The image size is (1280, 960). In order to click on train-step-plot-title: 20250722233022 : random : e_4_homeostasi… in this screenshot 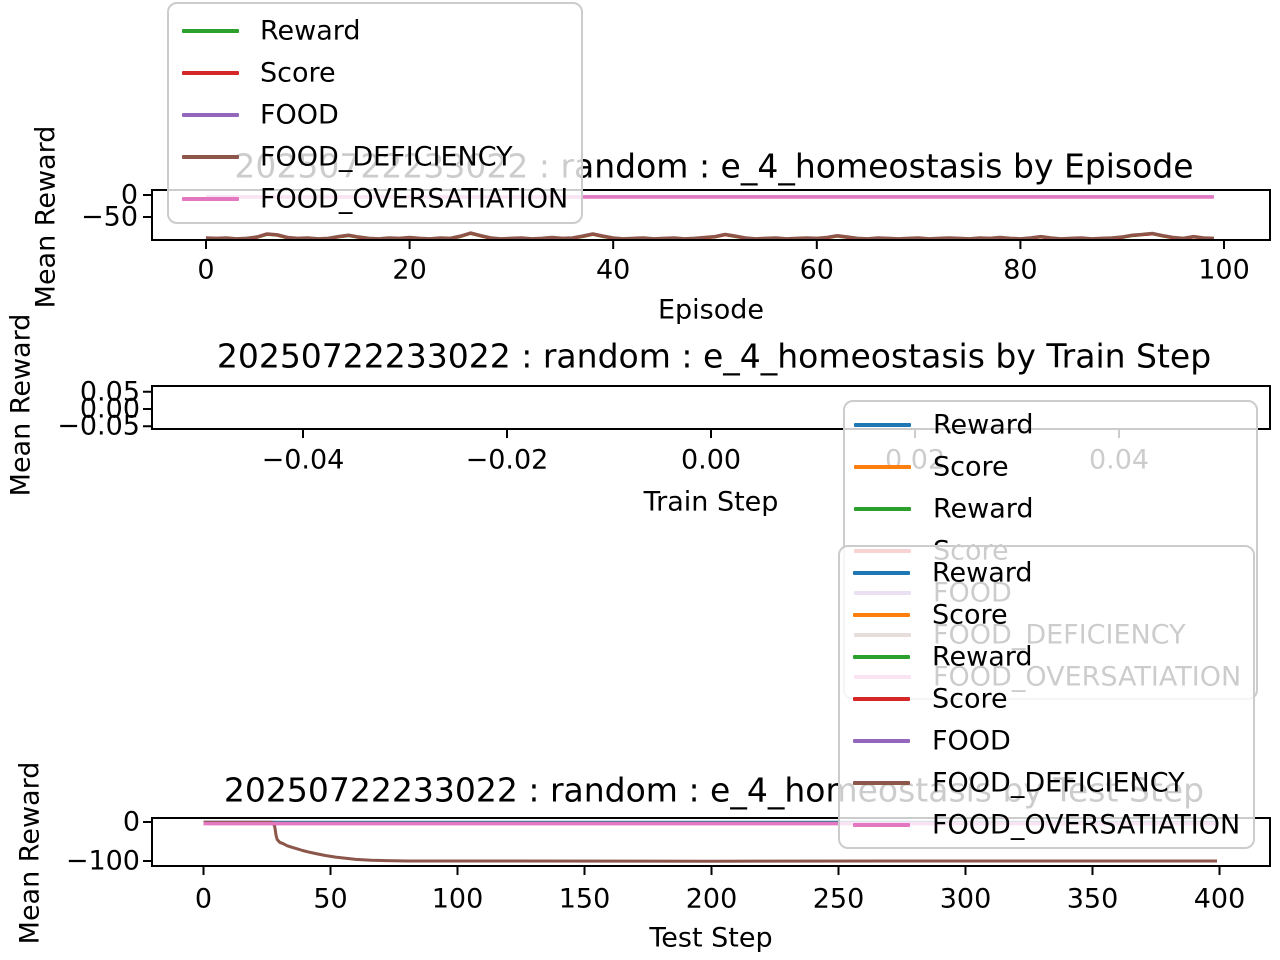, I will do `click(714, 356)`.